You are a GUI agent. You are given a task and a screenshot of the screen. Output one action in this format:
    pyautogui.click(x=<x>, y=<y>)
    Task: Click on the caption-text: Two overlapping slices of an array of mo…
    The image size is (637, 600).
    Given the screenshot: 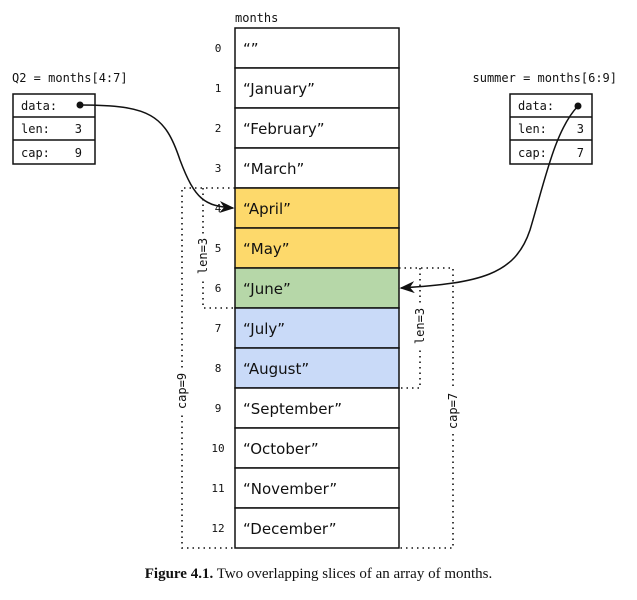 What is the action you would take?
    pyautogui.click(x=353, y=574)
    